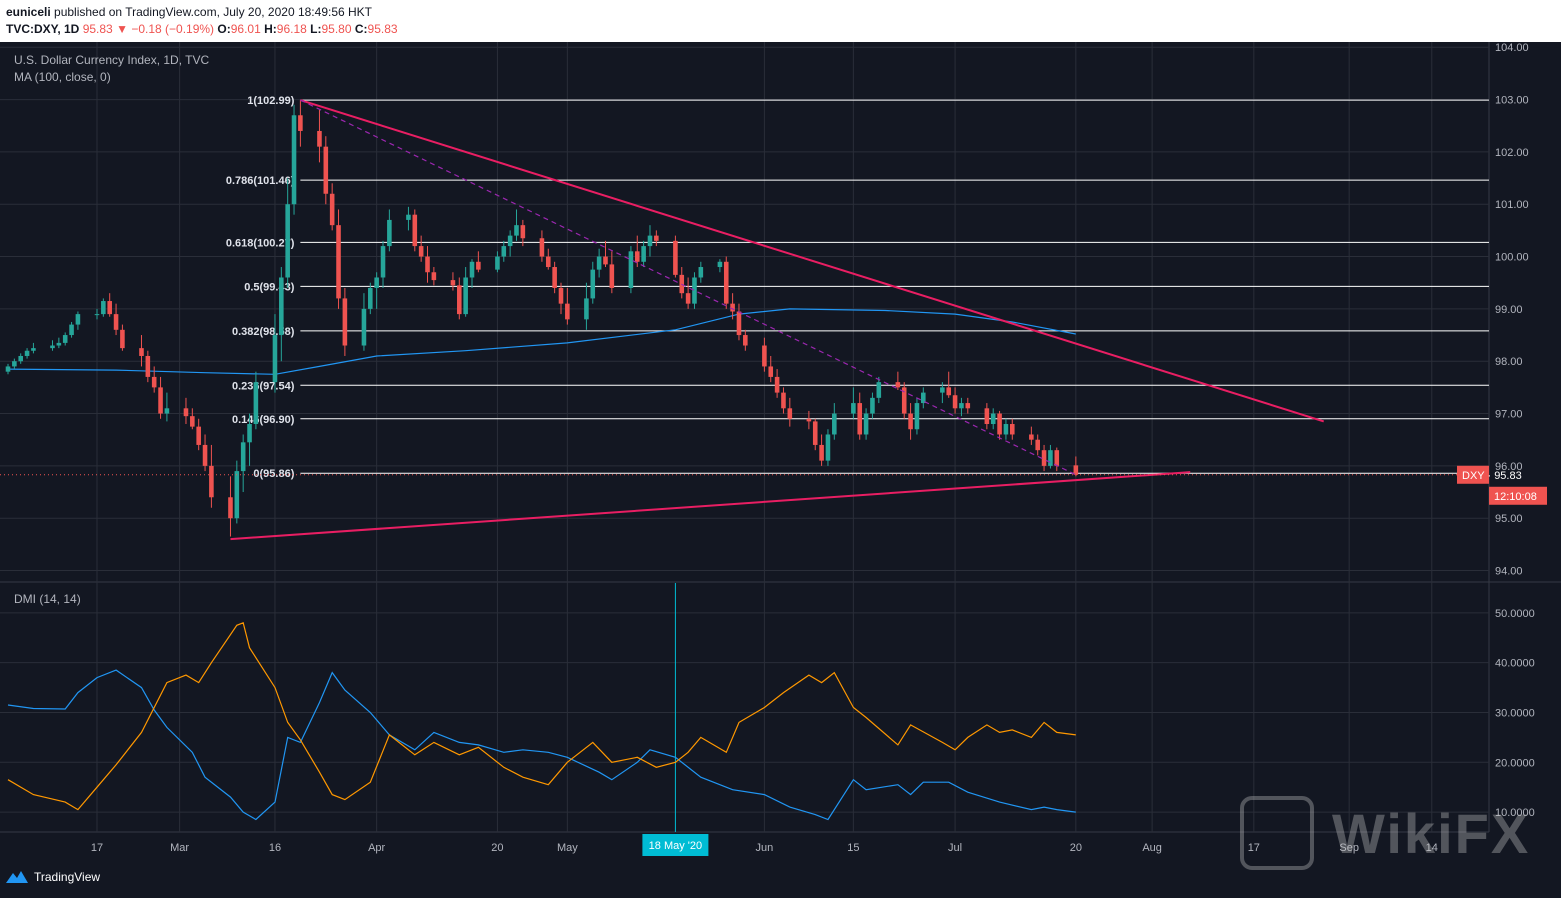  I want to click on time-tick-label: Sep, so click(1349, 848).